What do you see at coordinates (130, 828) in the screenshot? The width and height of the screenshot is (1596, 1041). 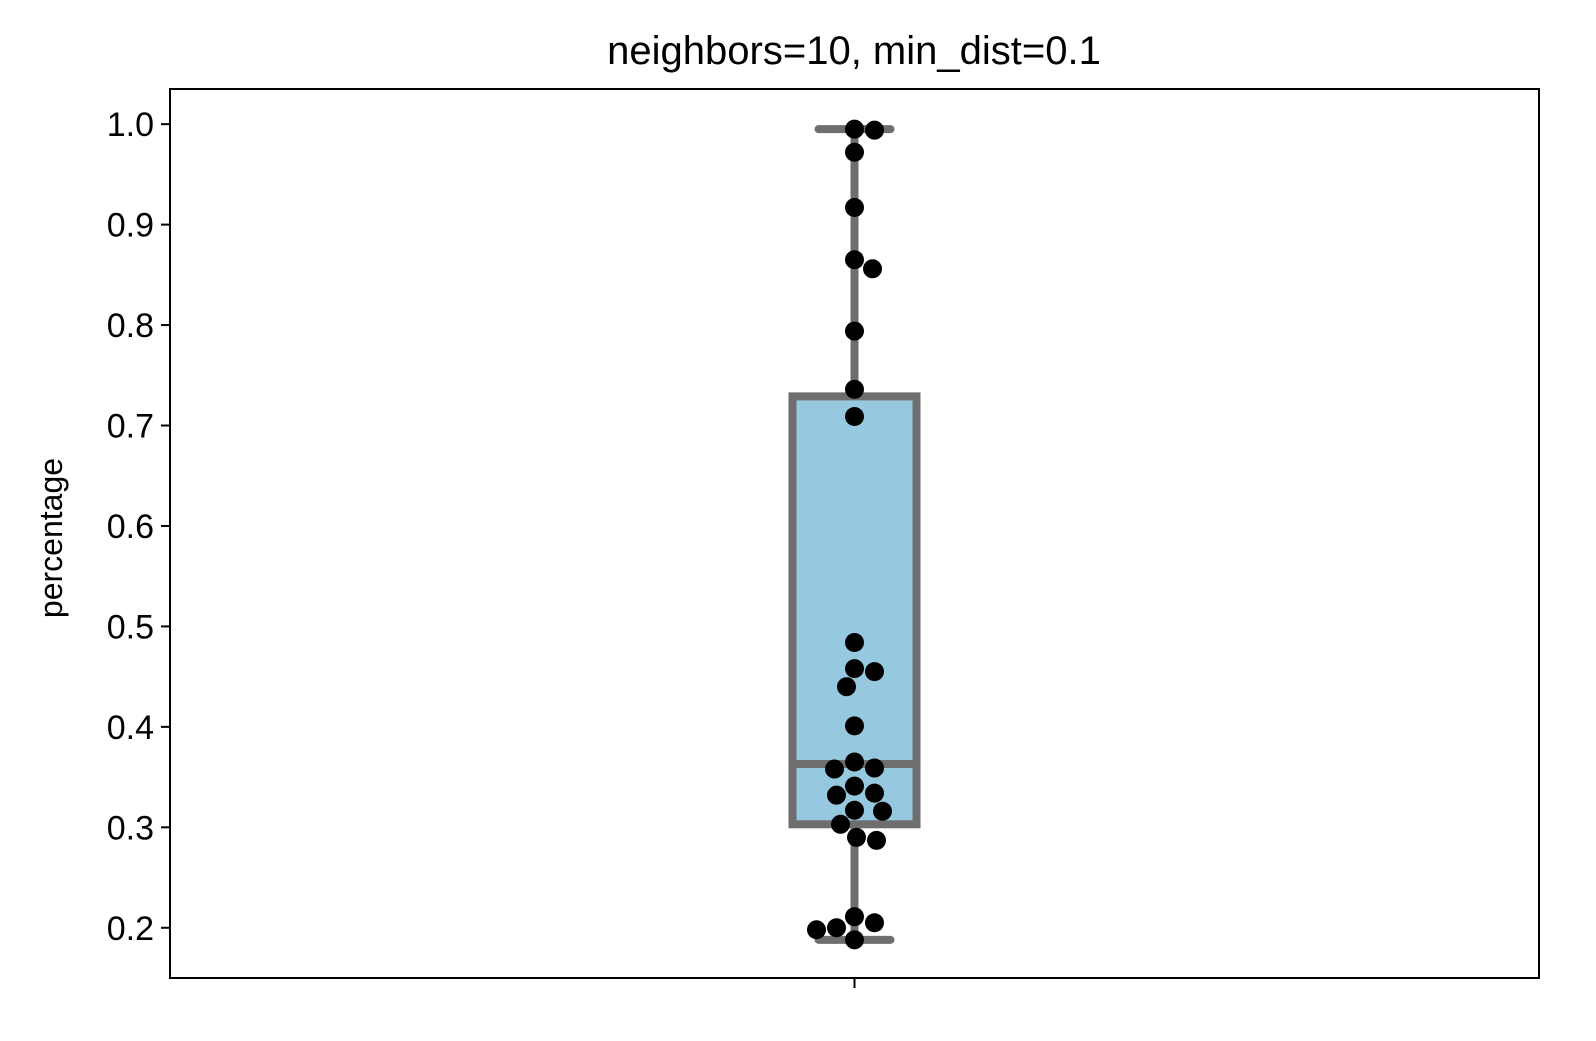 I see `y-tick-label: 0.3` at bounding box center [130, 828].